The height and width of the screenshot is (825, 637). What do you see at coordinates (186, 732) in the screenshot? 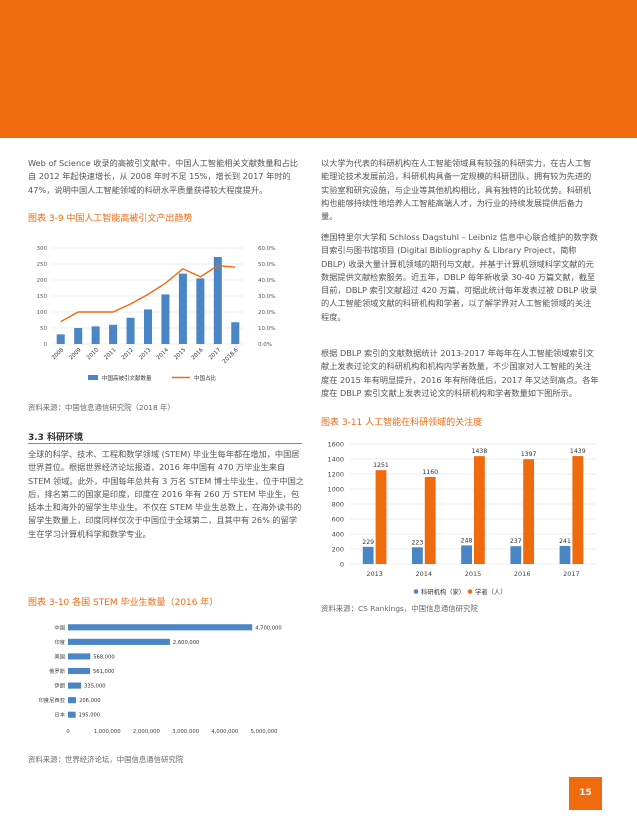
I see `x-tick-label: 3,000,000` at bounding box center [186, 732].